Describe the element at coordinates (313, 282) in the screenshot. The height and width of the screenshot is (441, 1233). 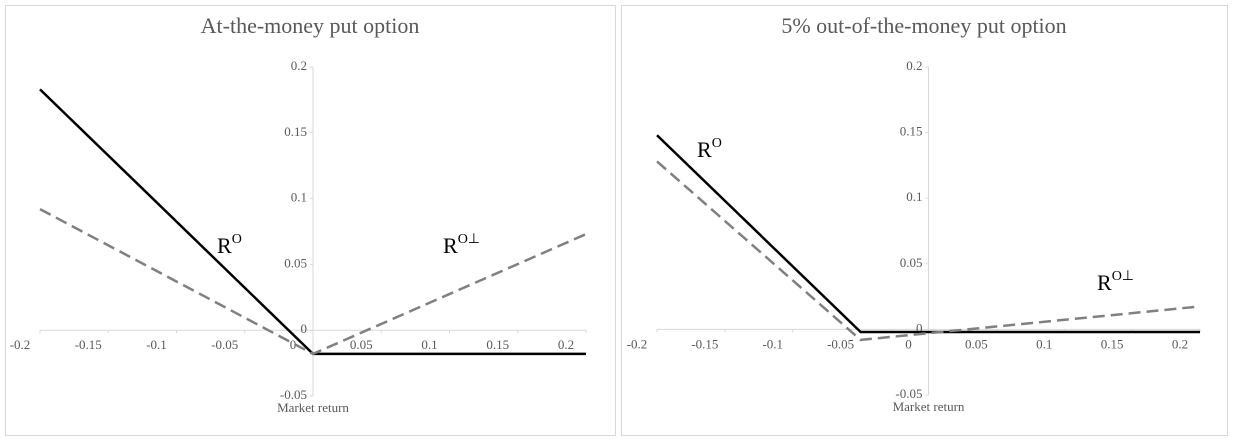
I see `series-line` at that location.